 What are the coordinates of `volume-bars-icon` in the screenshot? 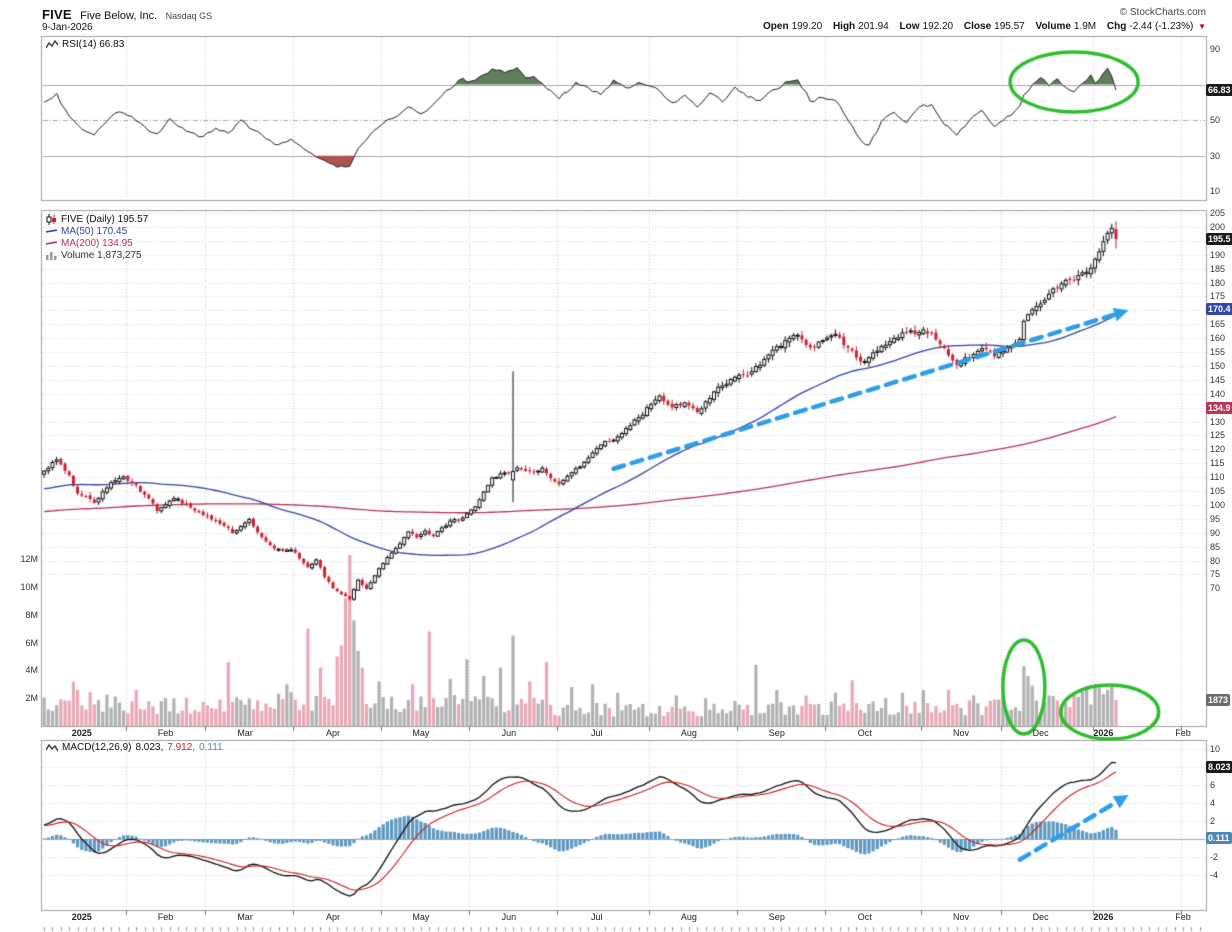 It's located at (51, 255).